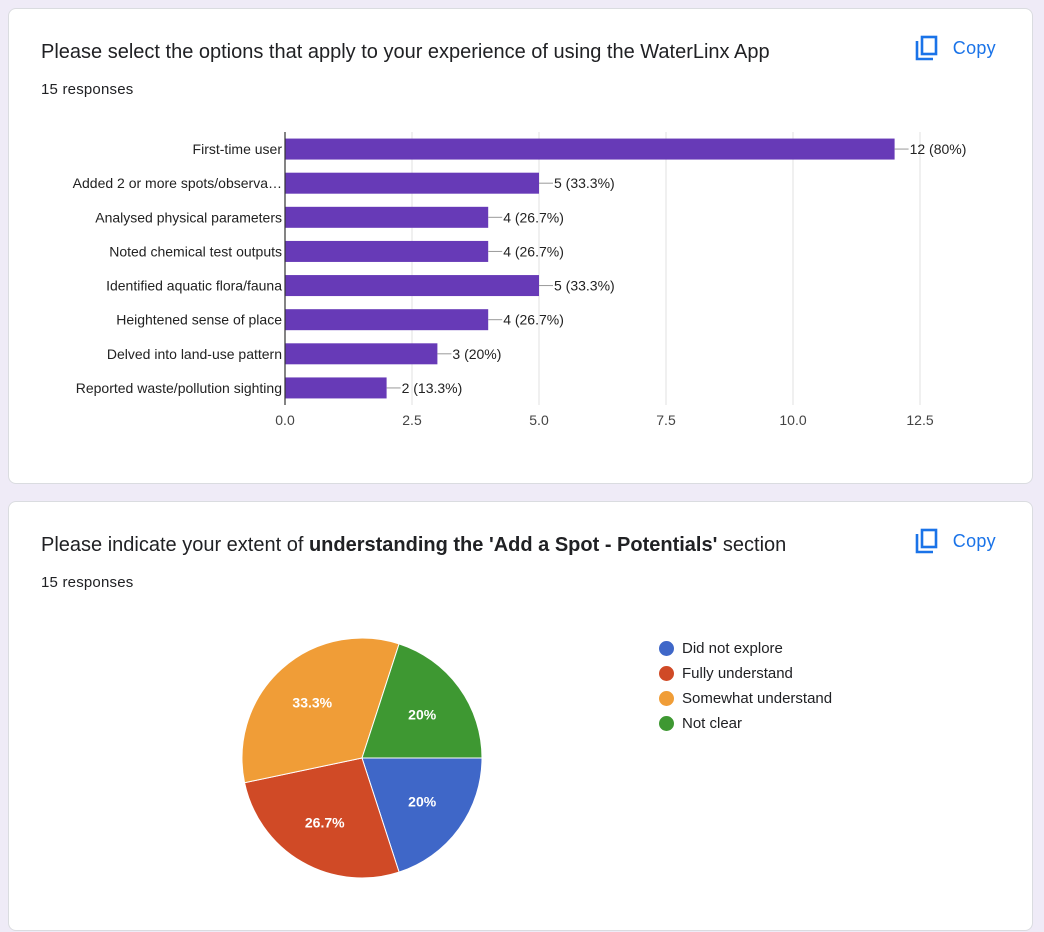 Image resolution: width=1044 pixels, height=932 pixels. Describe the element at coordinates (432, 388) in the screenshot. I see `data-label: 2 (13.3%)` at that location.